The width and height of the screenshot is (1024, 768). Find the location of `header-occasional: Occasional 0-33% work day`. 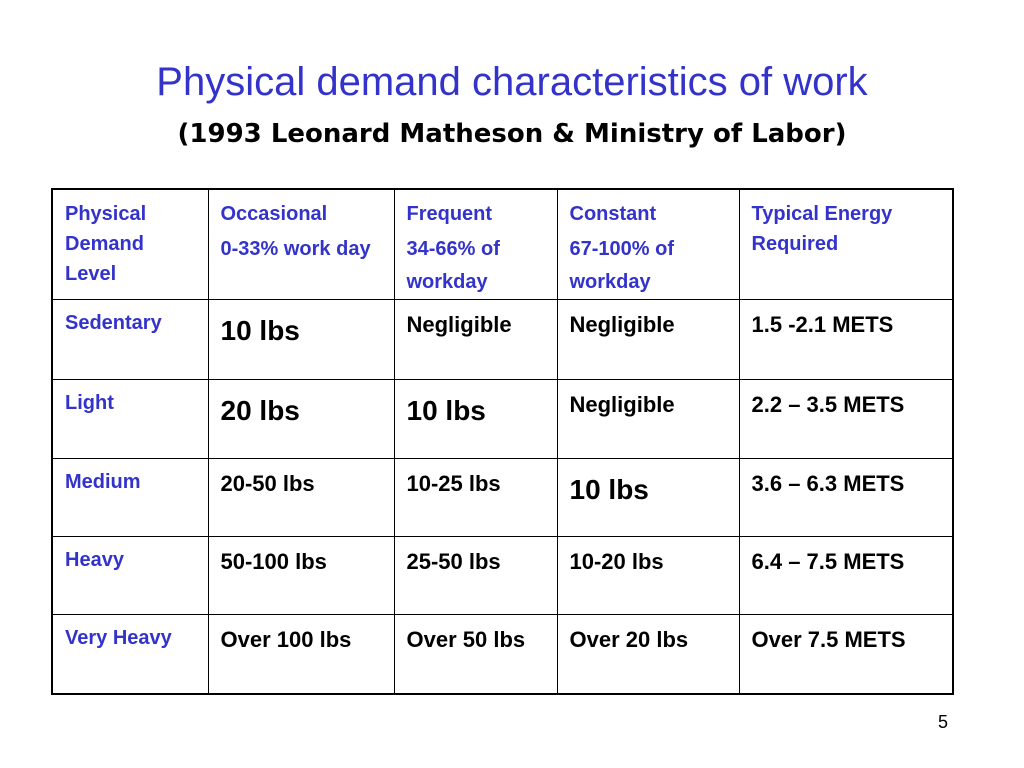

header-occasional: Occasional 0-33% work day is located at coordinates (301, 244).